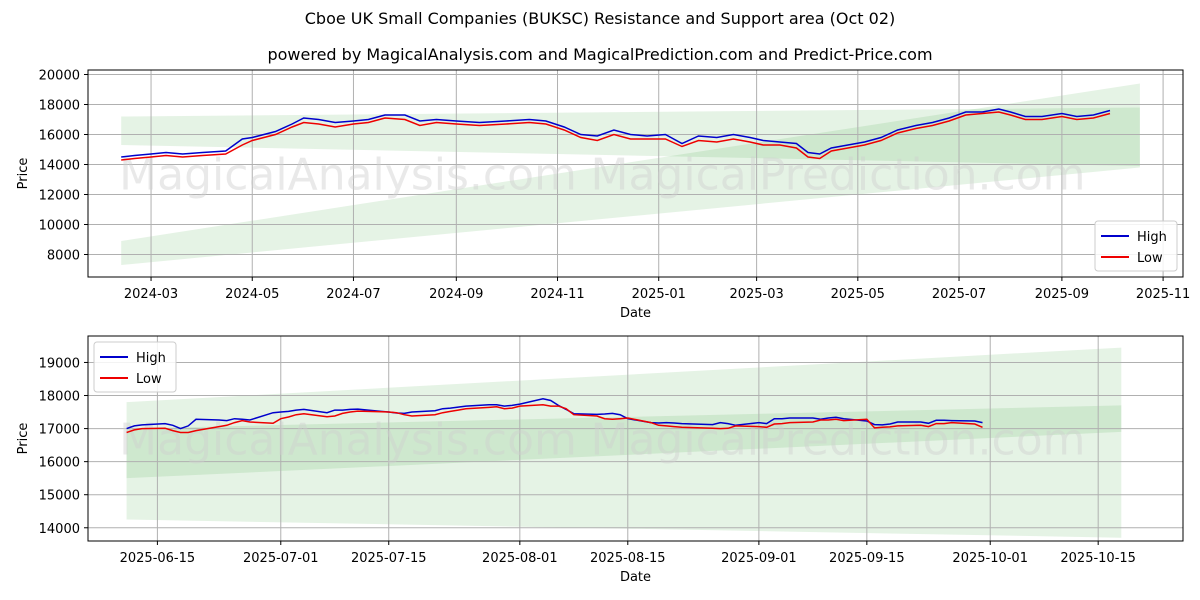 This screenshot has height=600, width=1200. I want to click on x-tick-label: 2025-07, so click(959, 294).